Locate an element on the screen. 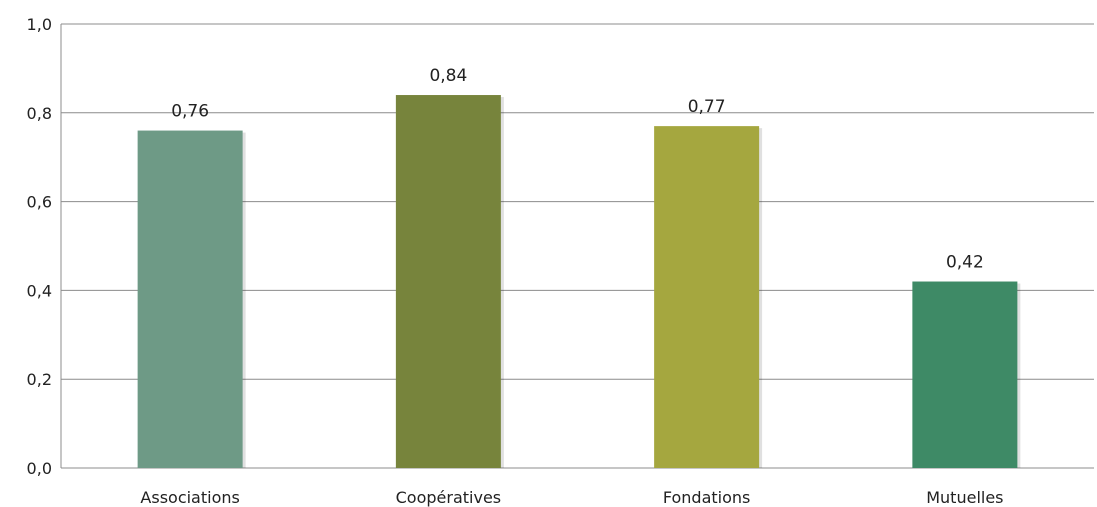 This screenshot has width=1097, height=507. y-tick-label: 0,4 is located at coordinates (39, 290).